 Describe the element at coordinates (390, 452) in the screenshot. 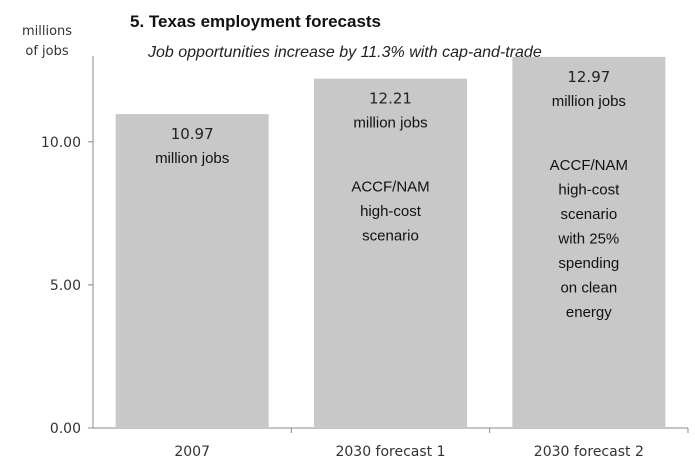

I see `category-label: 2030 forecast 1` at that location.